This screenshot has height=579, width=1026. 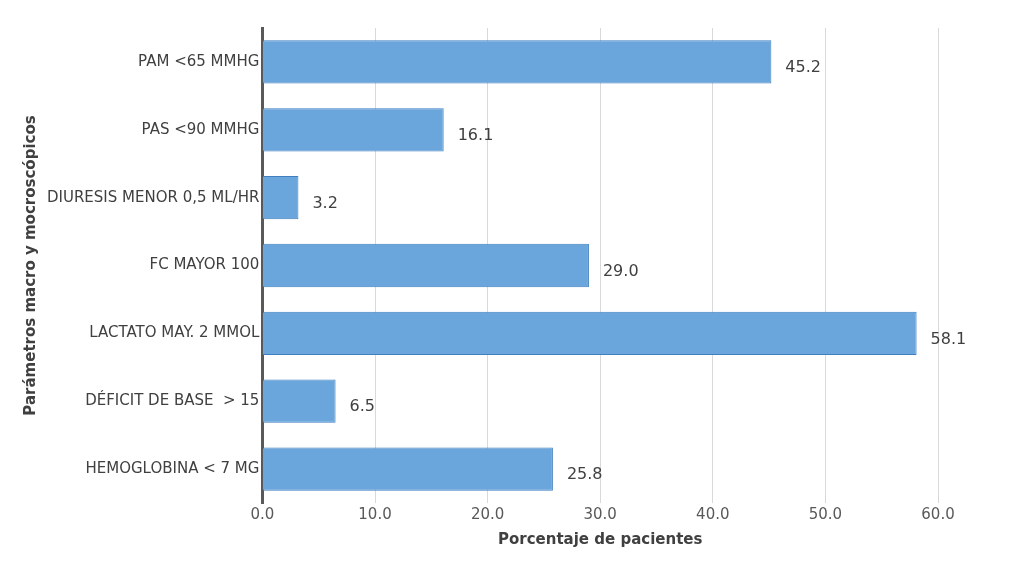 What do you see at coordinates (825, 513) in the screenshot?
I see `x-tick-label: 50.0` at bounding box center [825, 513].